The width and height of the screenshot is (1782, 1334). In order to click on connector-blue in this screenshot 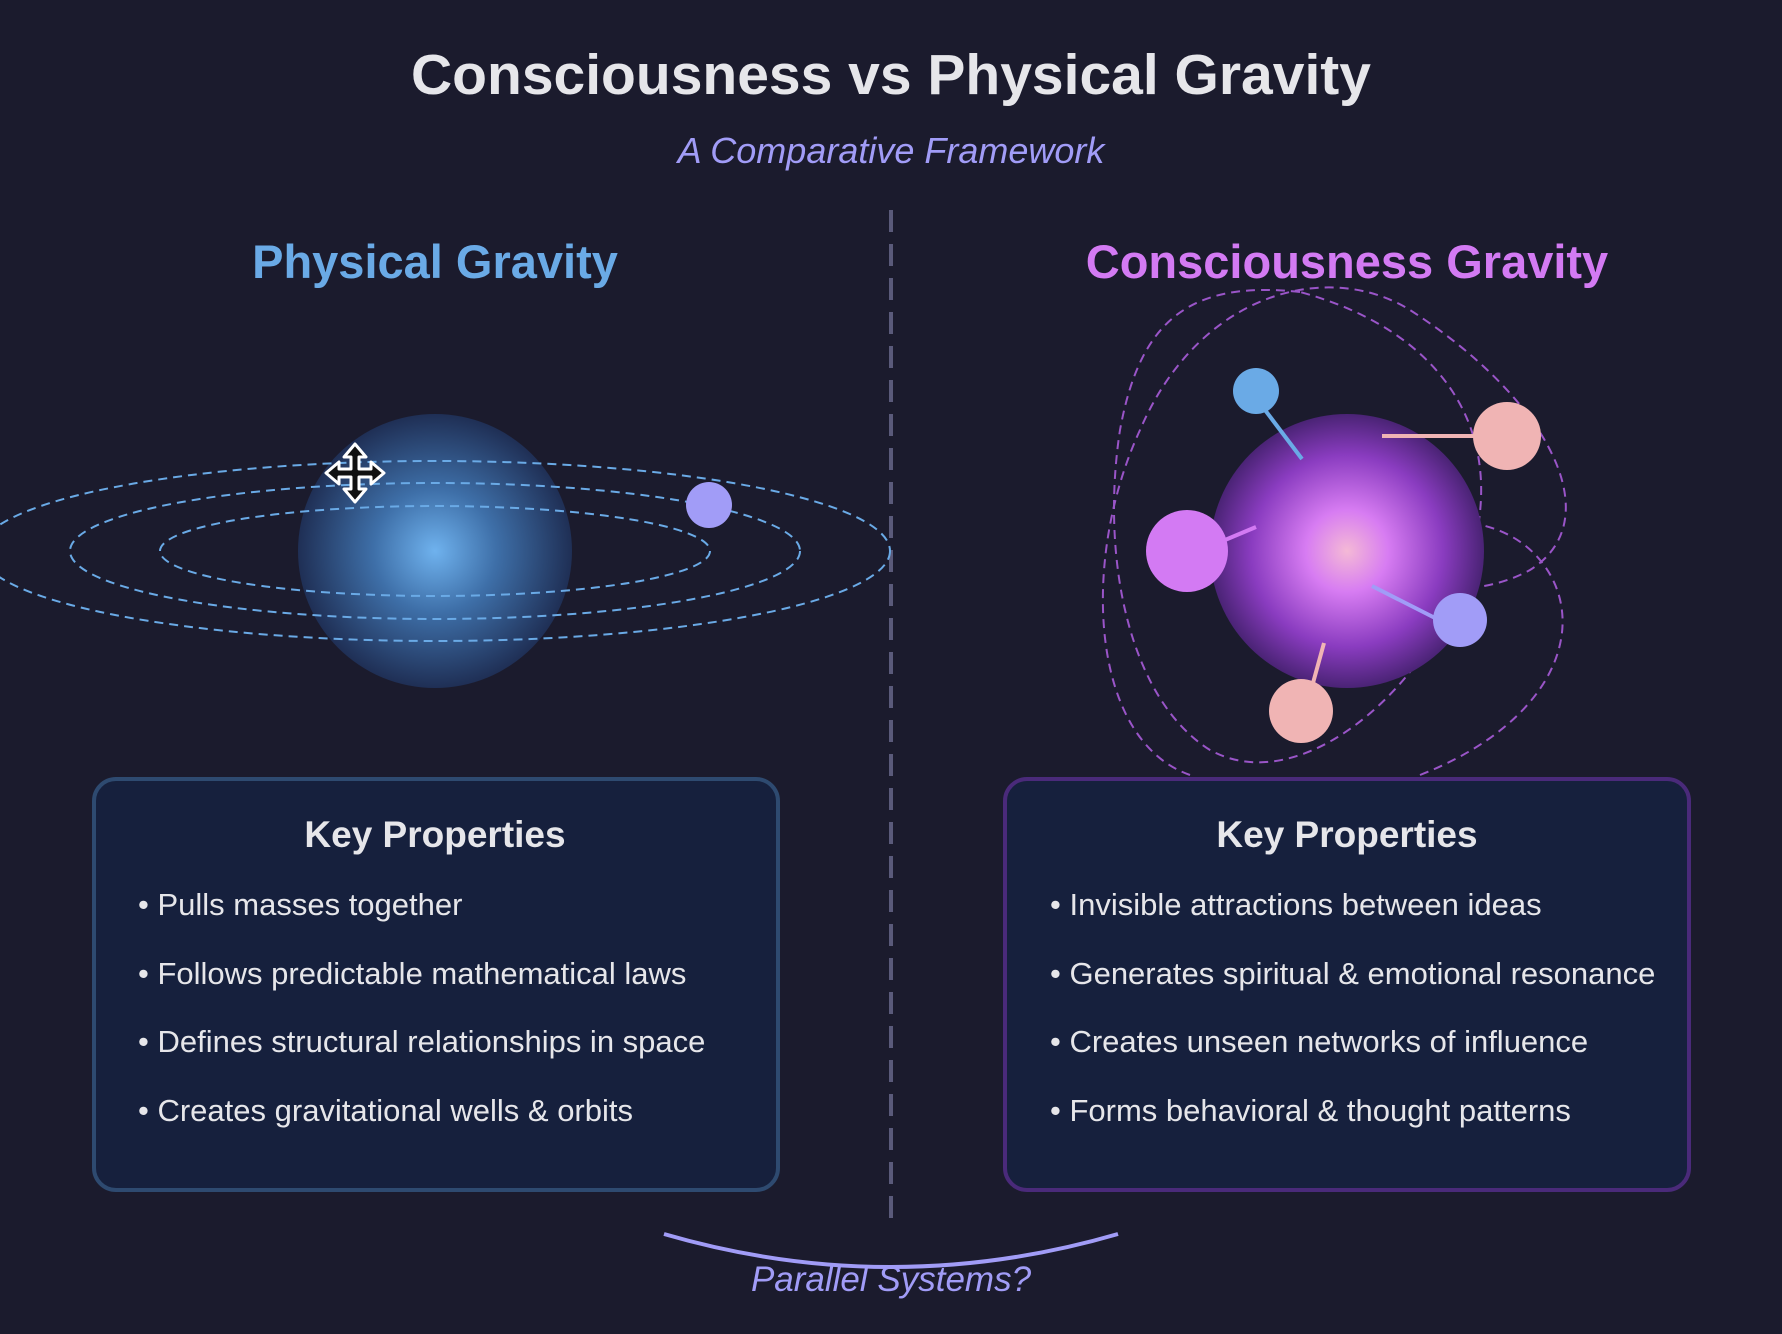, I will do `click(1283, 434)`.